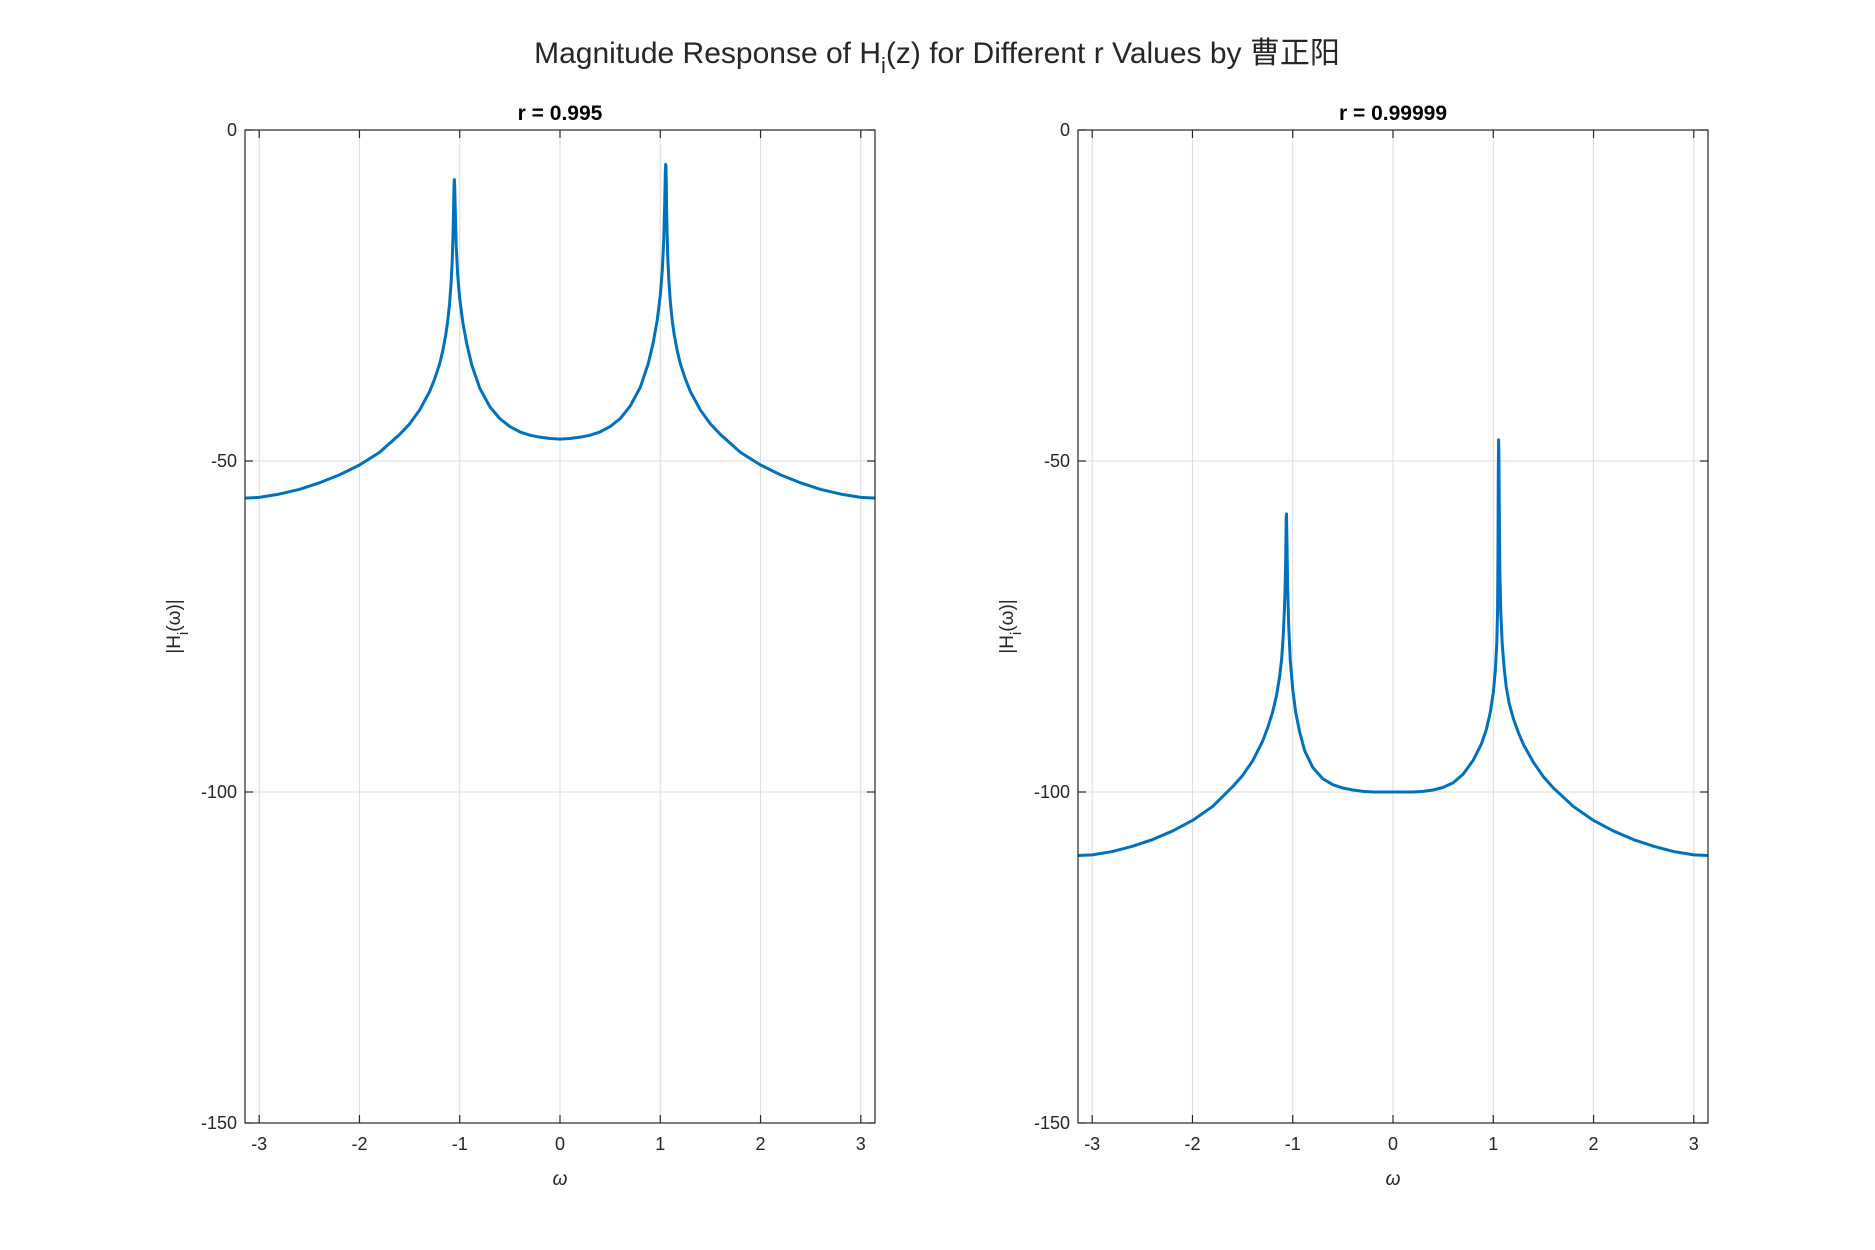 The height and width of the screenshot is (1250, 1875). I want to click on y-tick-label-right: -150, so click(1052, 1123).